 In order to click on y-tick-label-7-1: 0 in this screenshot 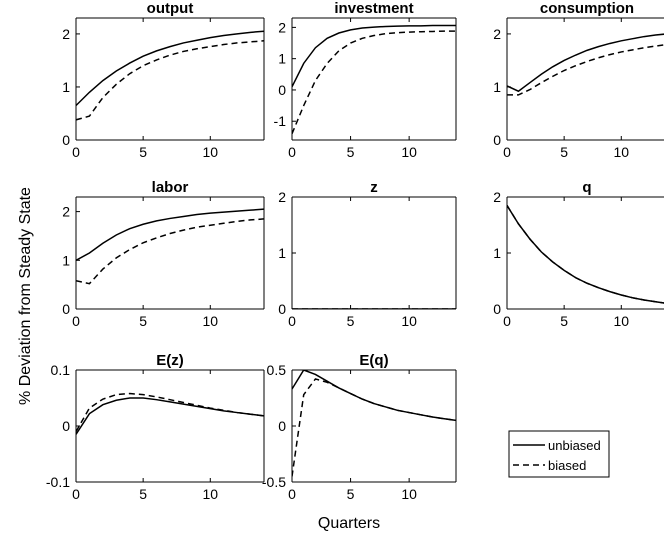, I will do `click(282, 426)`.